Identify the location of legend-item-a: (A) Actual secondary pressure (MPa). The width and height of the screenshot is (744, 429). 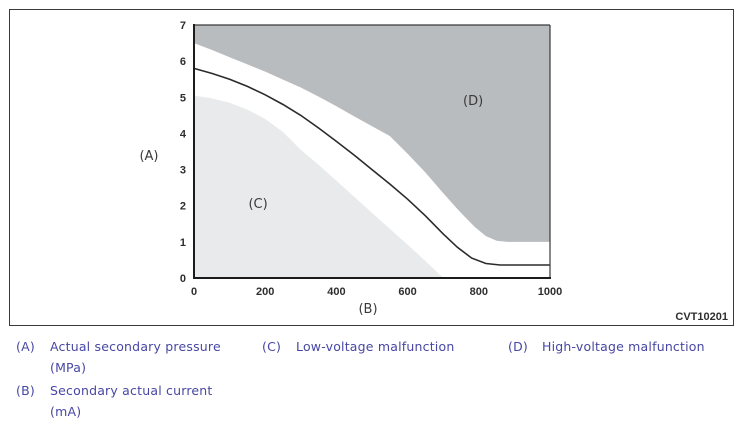
(118, 357).